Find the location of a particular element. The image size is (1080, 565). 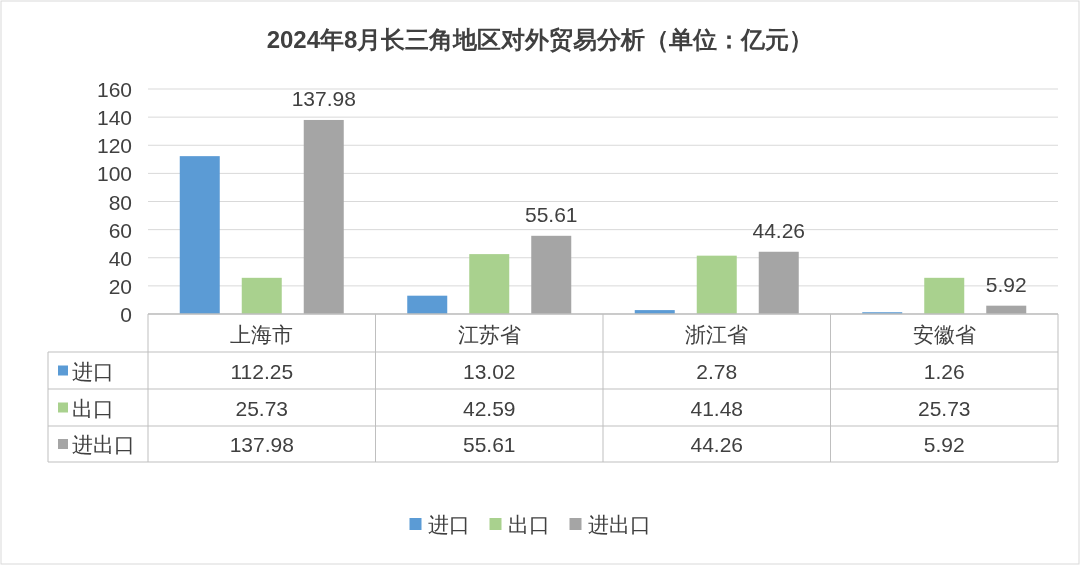

x-tick-label: 安徽省 is located at coordinates (944, 334).